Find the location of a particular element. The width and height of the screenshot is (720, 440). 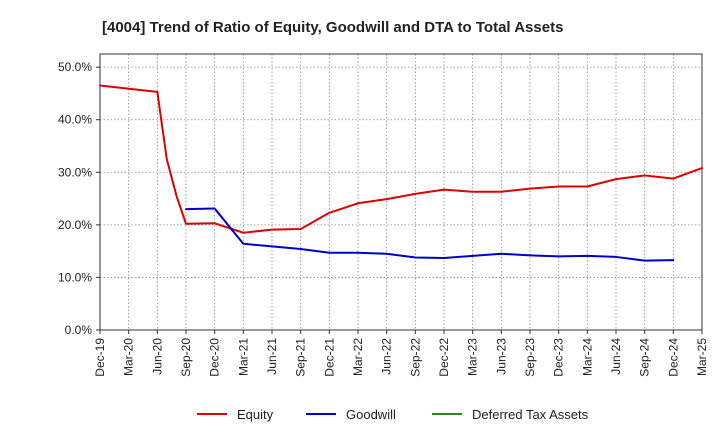

x-tick-label: Jun-20 is located at coordinates (157, 356).